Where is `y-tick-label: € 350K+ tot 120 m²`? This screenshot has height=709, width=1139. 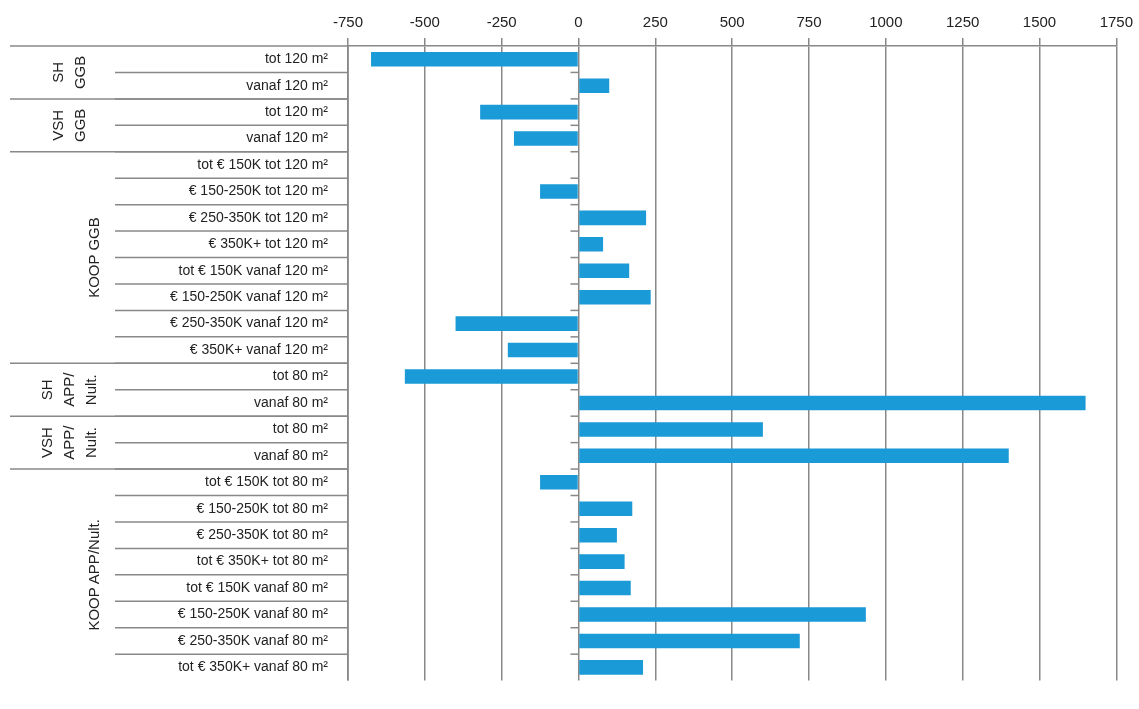 y-tick-label: € 350K+ tot 120 m² is located at coordinates (268, 243).